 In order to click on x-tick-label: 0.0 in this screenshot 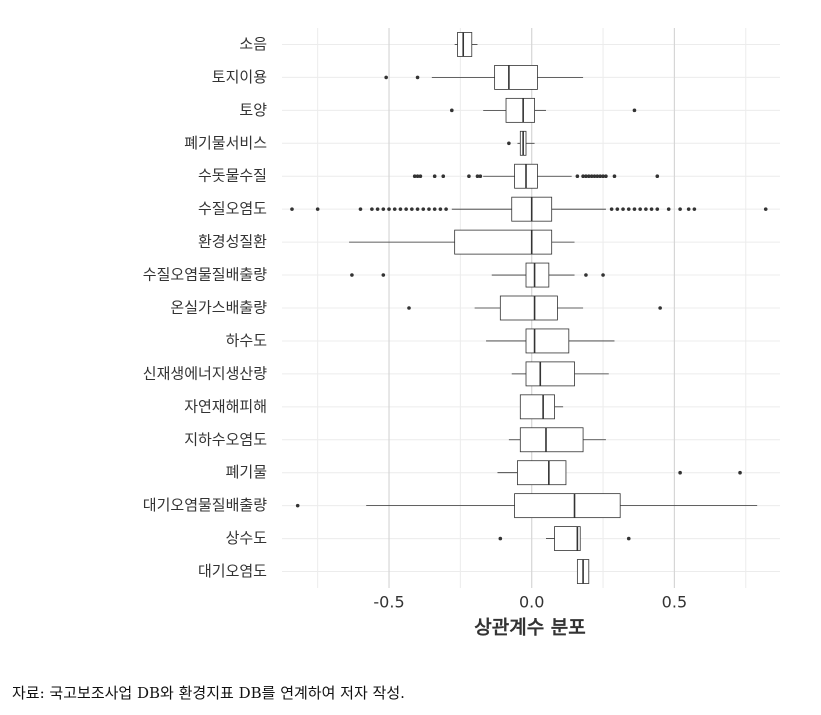, I will do `click(531, 602)`.